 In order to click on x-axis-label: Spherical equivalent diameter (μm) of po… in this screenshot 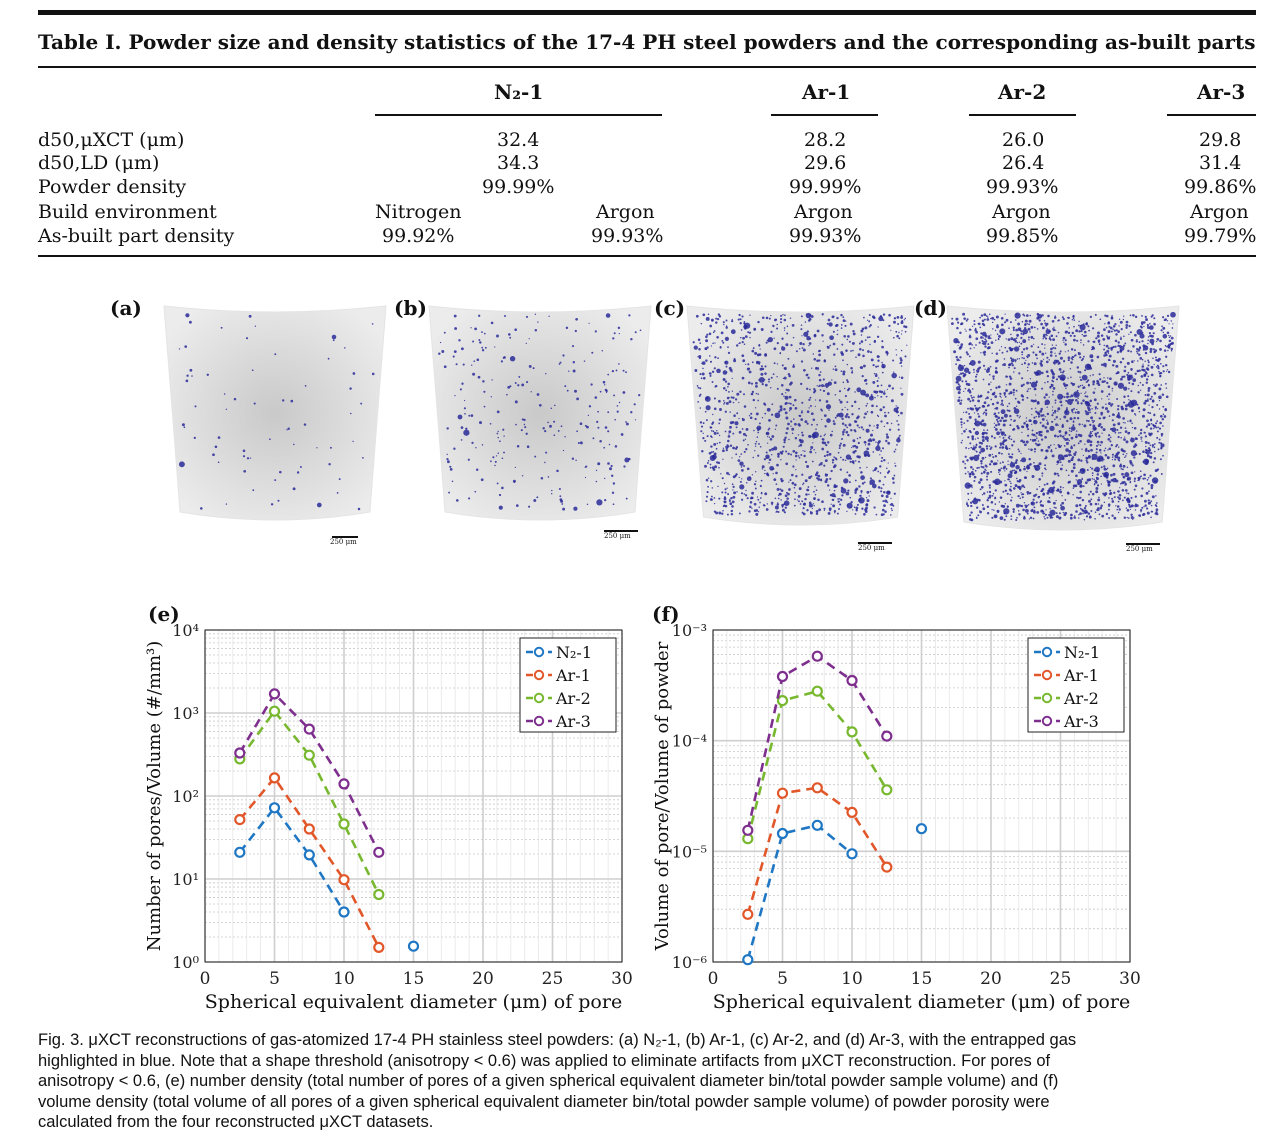, I will do `click(921, 1002)`.